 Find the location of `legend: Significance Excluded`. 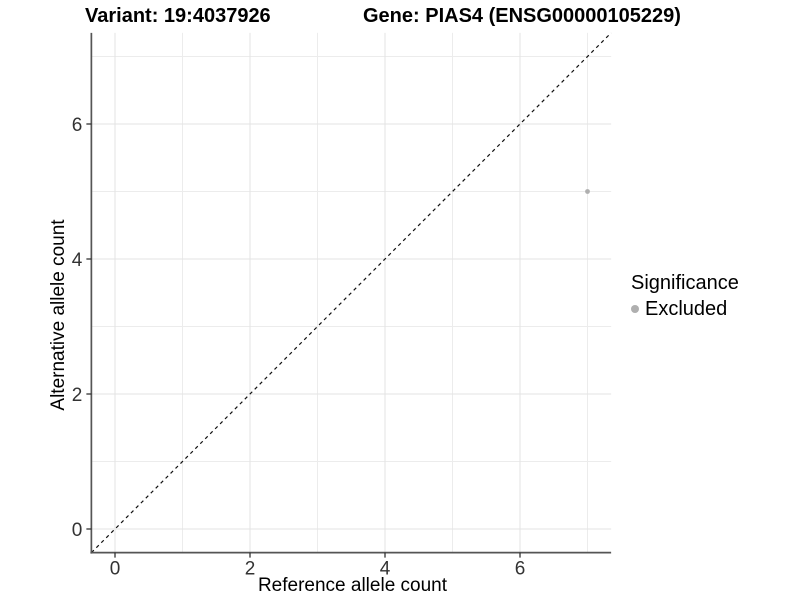

legend: Significance Excluded is located at coordinates (685, 296).